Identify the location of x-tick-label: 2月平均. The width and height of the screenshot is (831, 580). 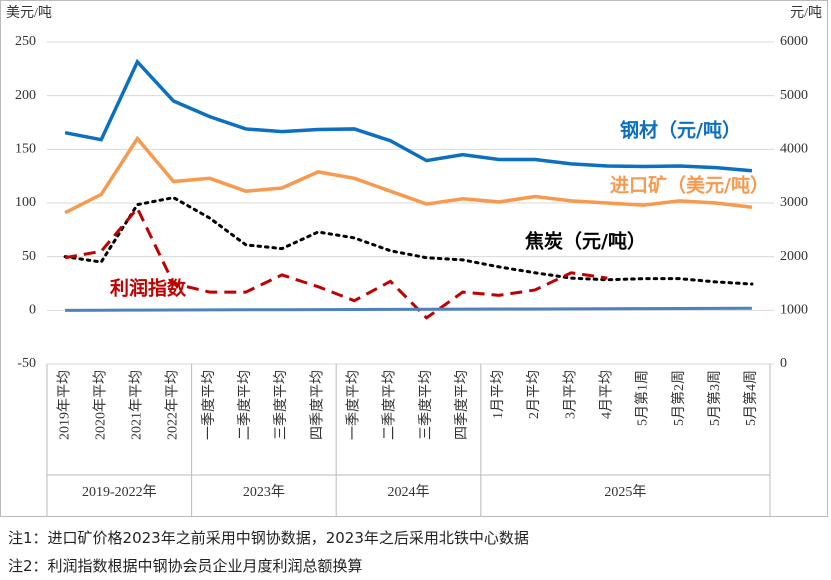
(534, 394).